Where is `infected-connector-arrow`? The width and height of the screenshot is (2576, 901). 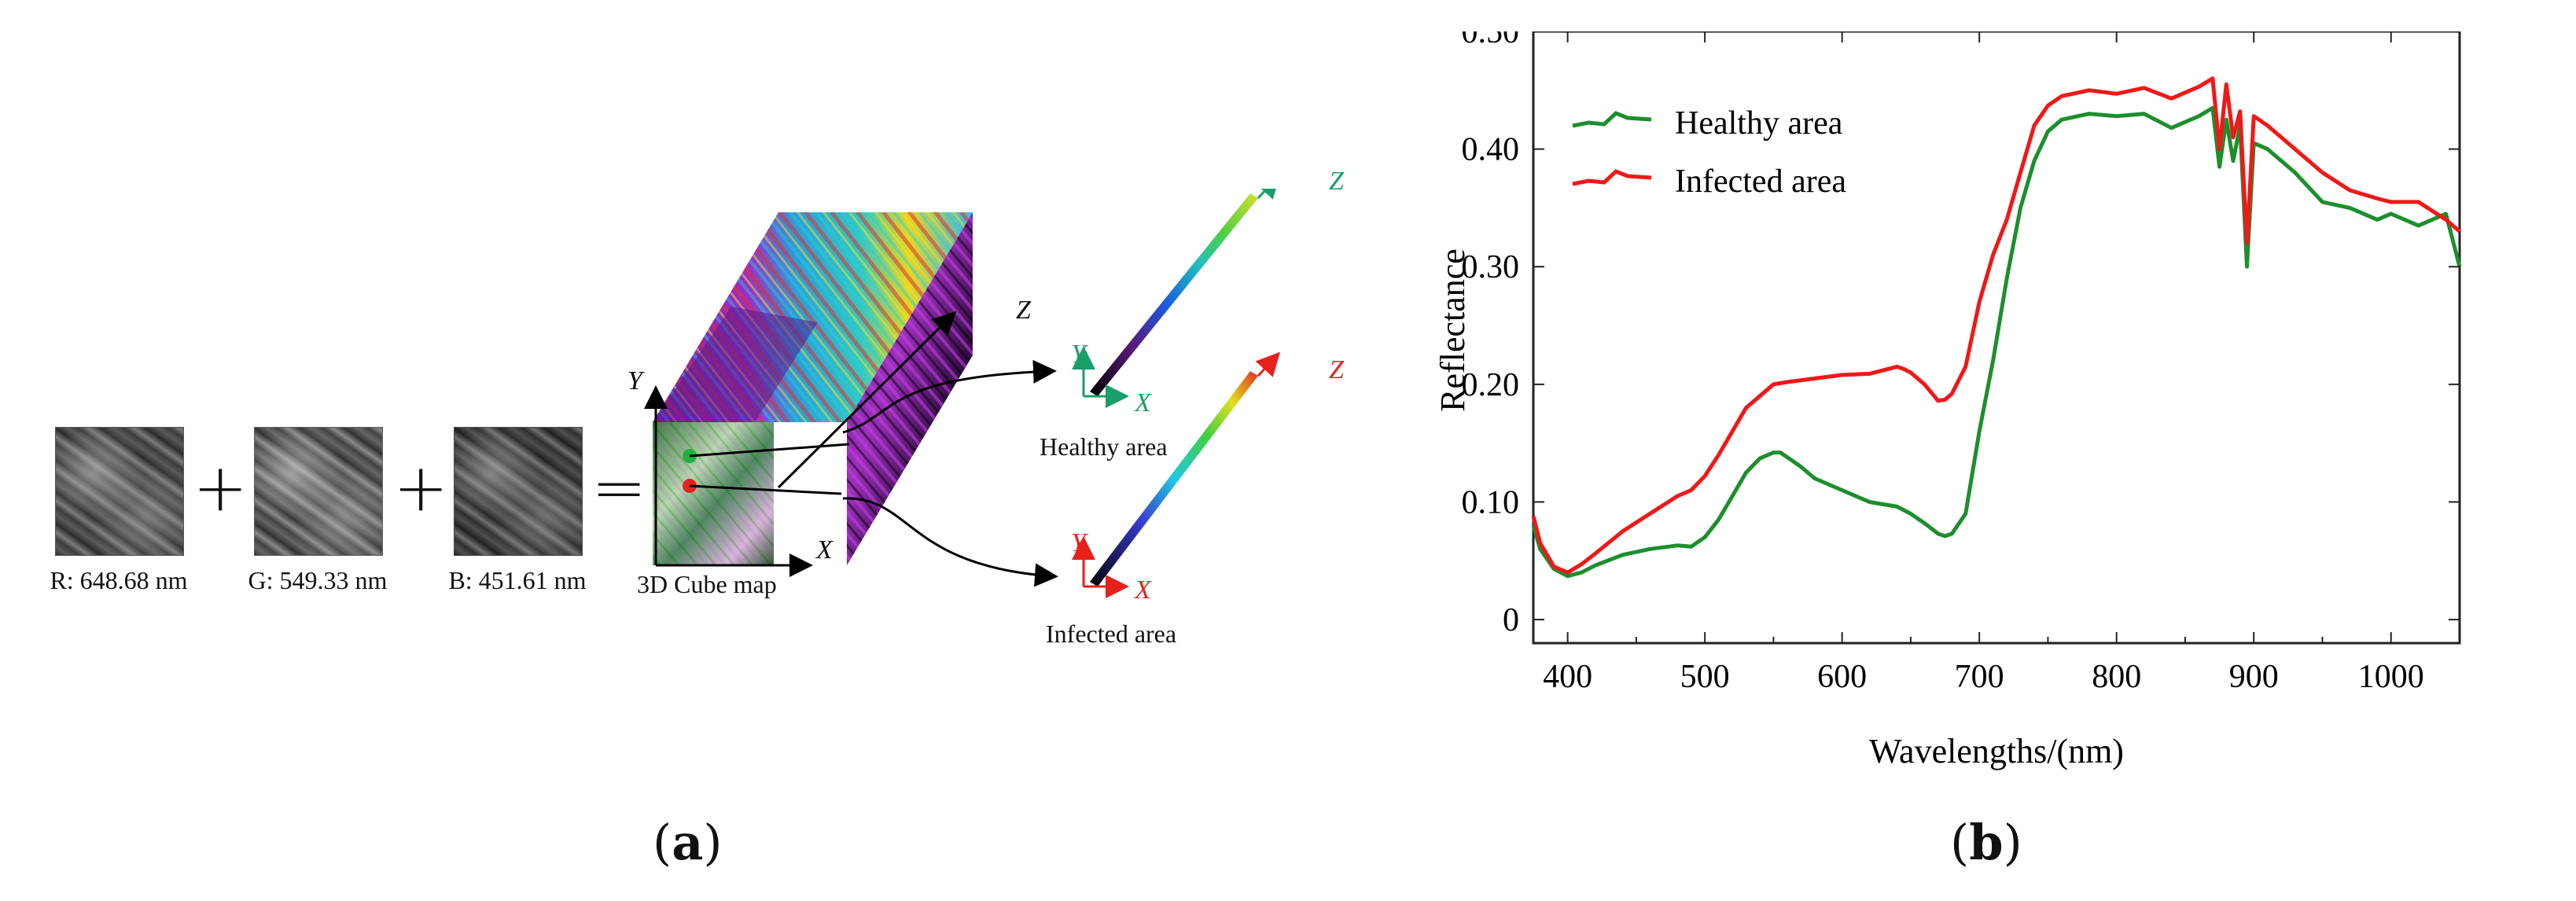 infected-connector-arrow is located at coordinates (950, 542).